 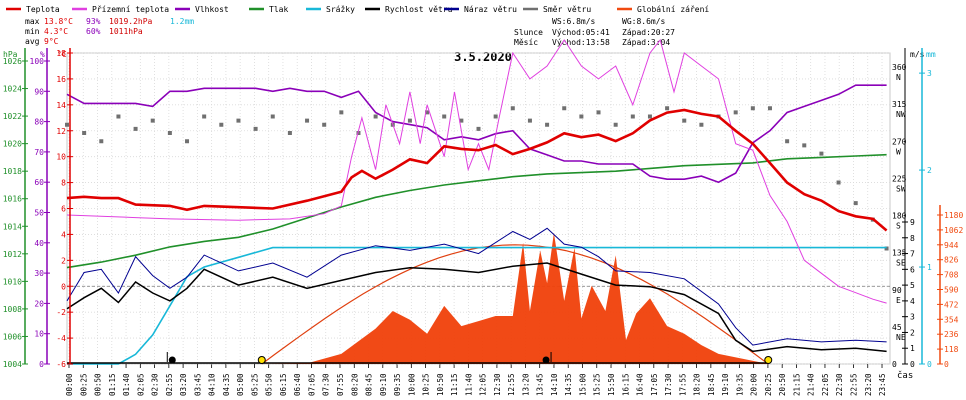 I want to click on hpa-axis-tick-label: 1020, so click(x=12, y=144).